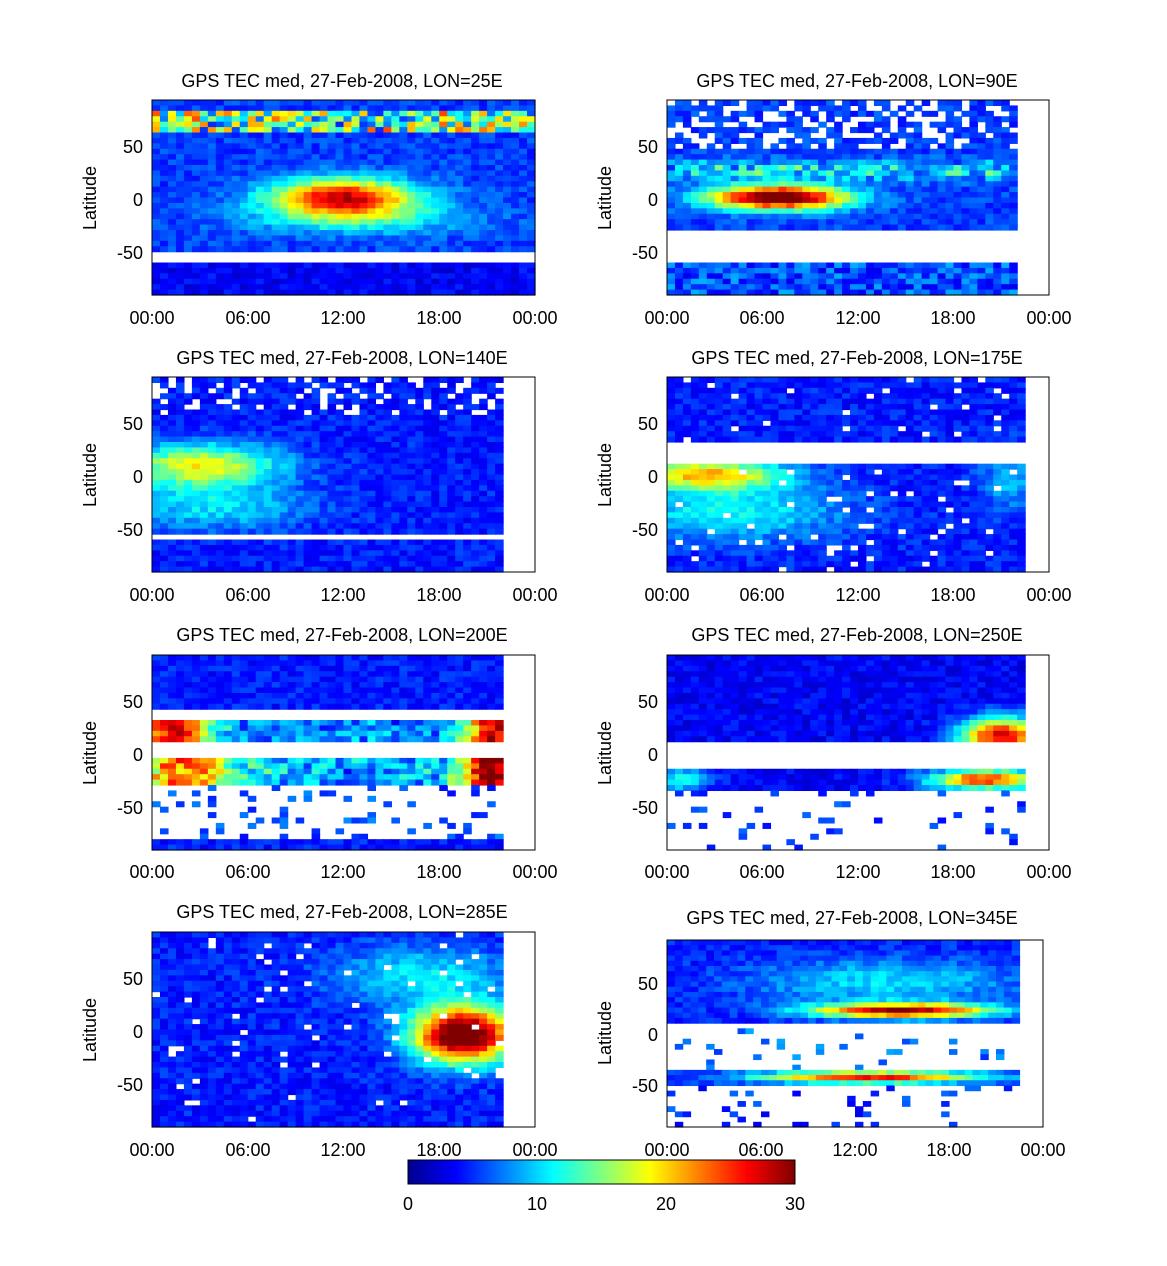 This screenshot has width=1167, height=1266. What do you see at coordinates (648, 147) in the screenshot?
I see `y-tick-label: 50` at bounding box center [648, 147].